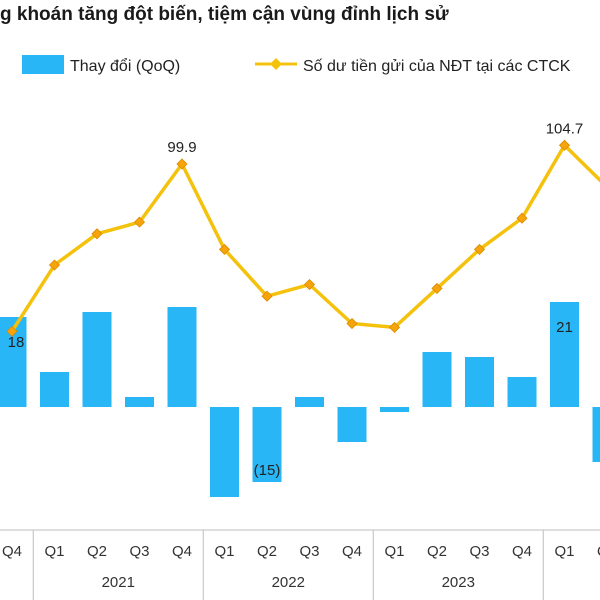  Describe the element at coordinates (267, 551) in the screenshot. I see `x-tick-label-6: Q2` at that location.